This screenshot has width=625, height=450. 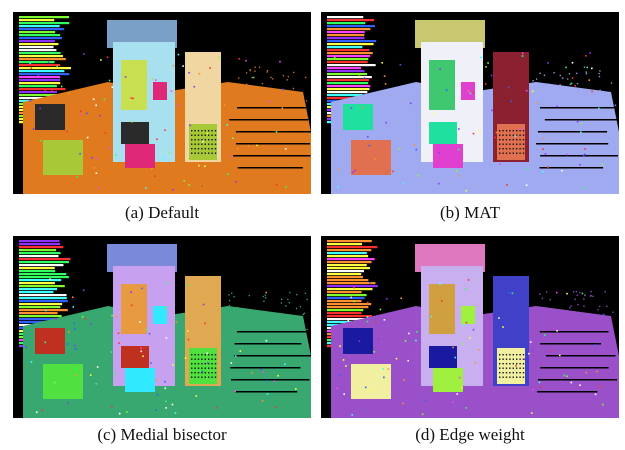 I want to click on window-segment, so click(x=160, y=91).